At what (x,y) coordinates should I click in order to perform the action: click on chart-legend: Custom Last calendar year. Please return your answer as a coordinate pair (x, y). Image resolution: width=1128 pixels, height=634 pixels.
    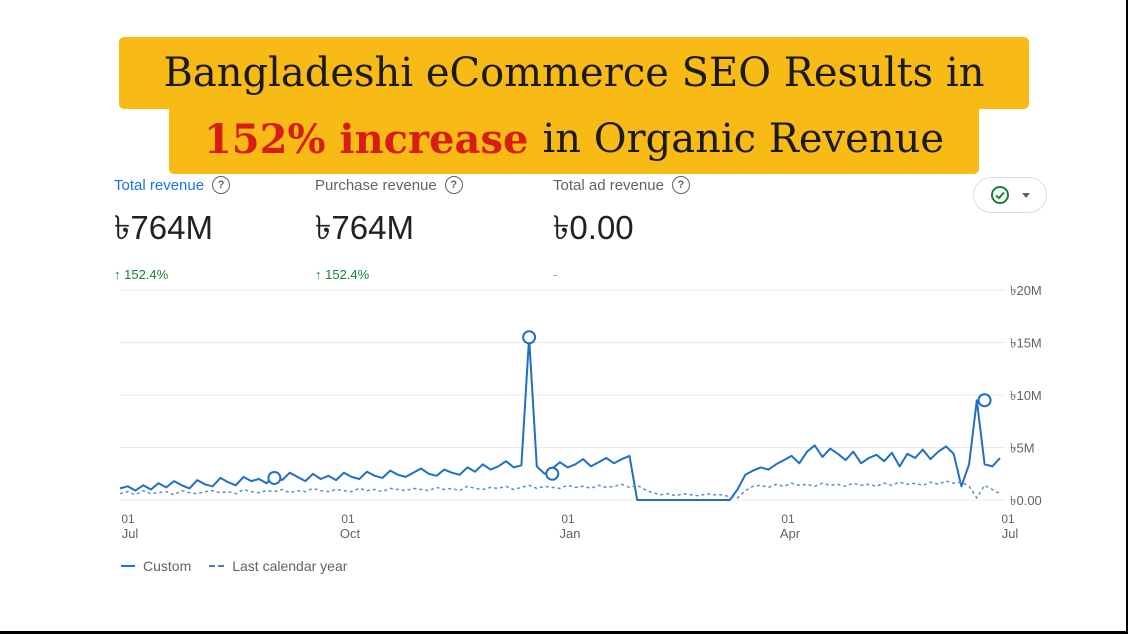
    Looking at the image, I should click on (234, 566).